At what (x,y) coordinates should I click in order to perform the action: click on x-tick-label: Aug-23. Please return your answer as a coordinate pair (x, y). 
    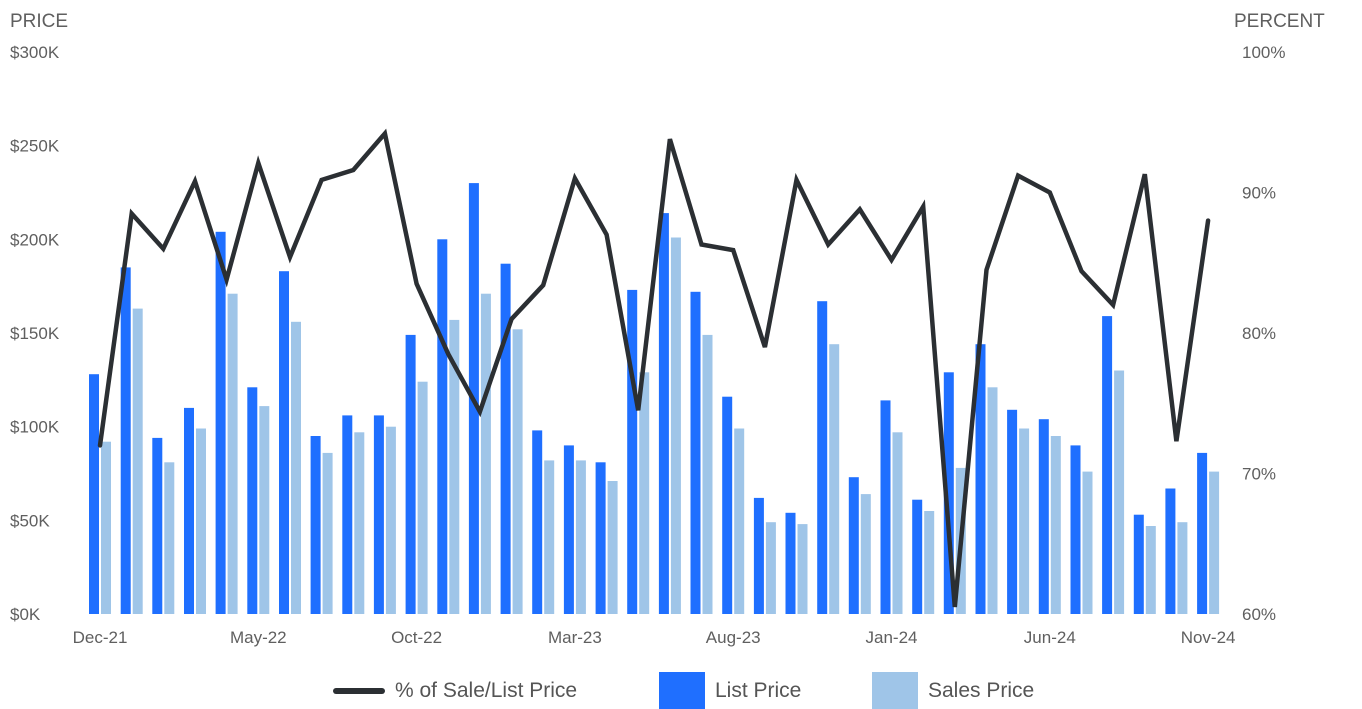
    Looking at the image, I should click on (733, 637).